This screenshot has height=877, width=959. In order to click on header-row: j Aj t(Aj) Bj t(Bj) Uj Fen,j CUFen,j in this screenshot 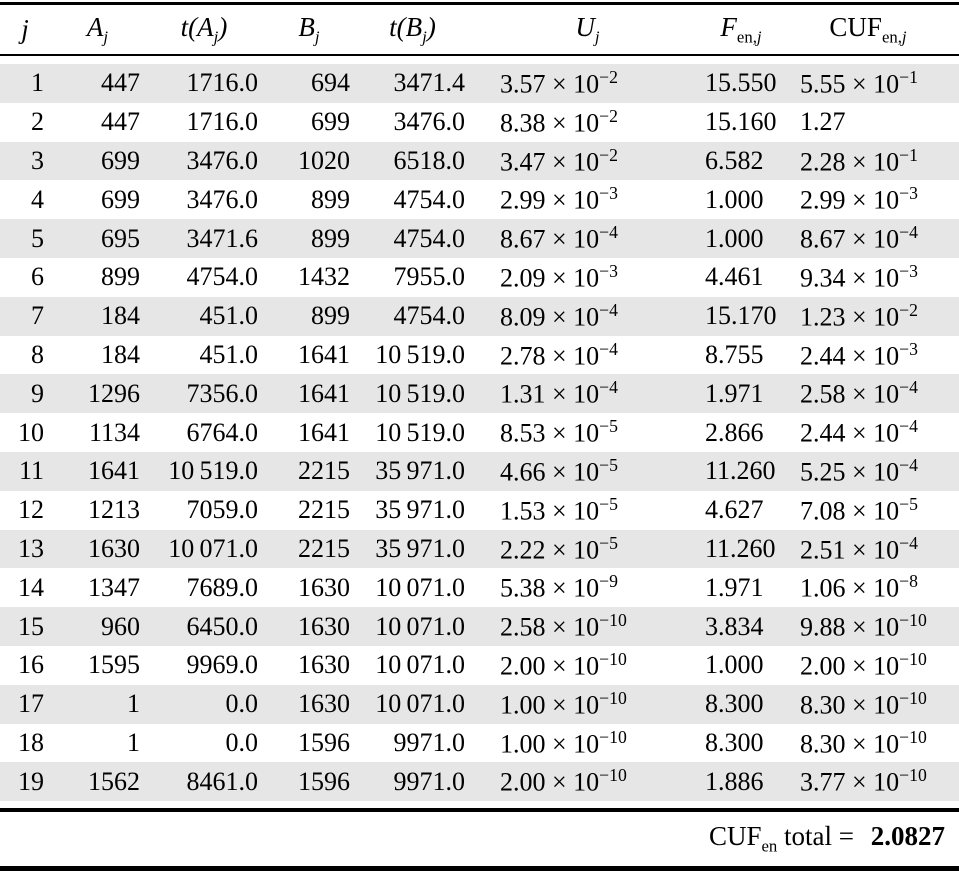, I will do `click(479, 29)`.